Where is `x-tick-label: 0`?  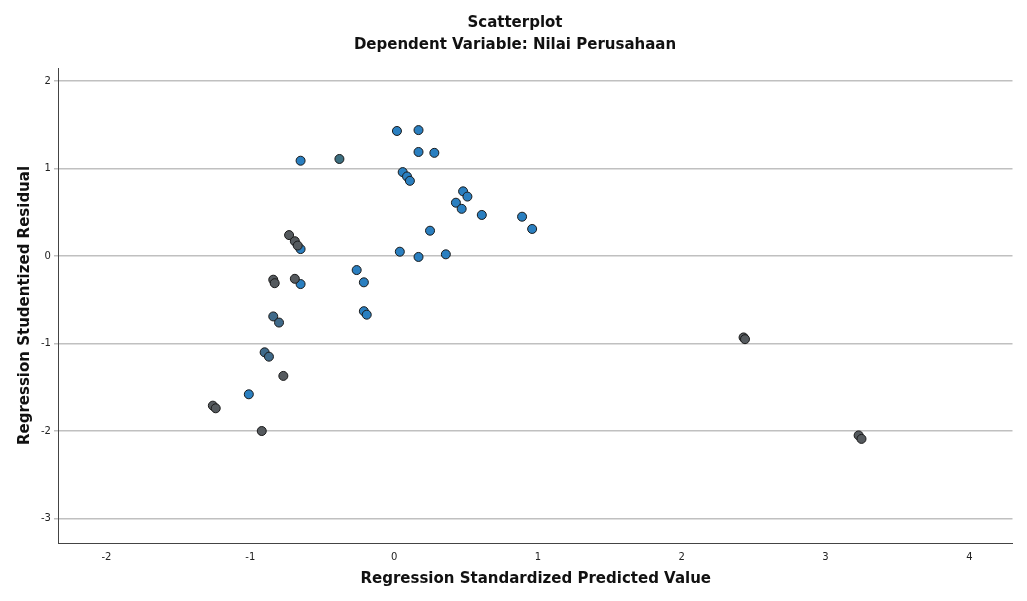 x-tick-label: 0 is located at coordinates (394, 556).